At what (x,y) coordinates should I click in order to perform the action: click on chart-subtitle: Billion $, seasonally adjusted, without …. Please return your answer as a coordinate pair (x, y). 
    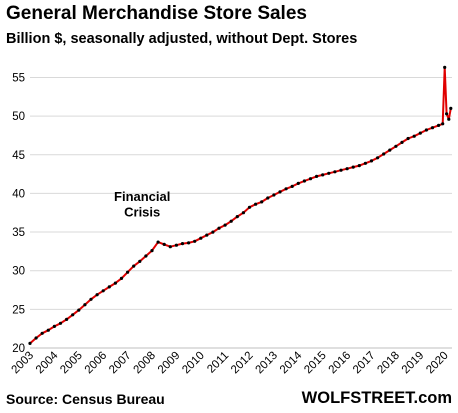
    Looking at the image, I should click on (182, 39).